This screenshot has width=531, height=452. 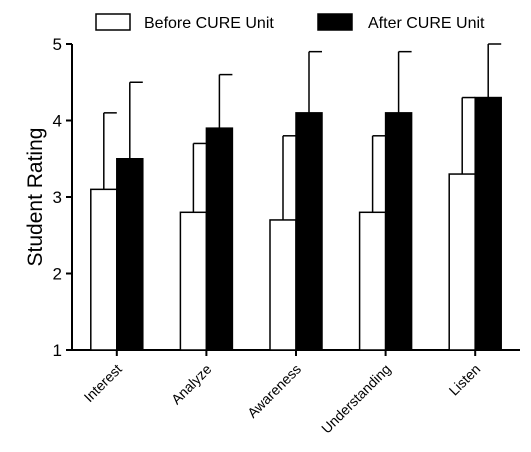 What do you see at coordinates (335, 22) in the screenshot?
I see `legend-swatch-after` at bounding box center [335, 22].